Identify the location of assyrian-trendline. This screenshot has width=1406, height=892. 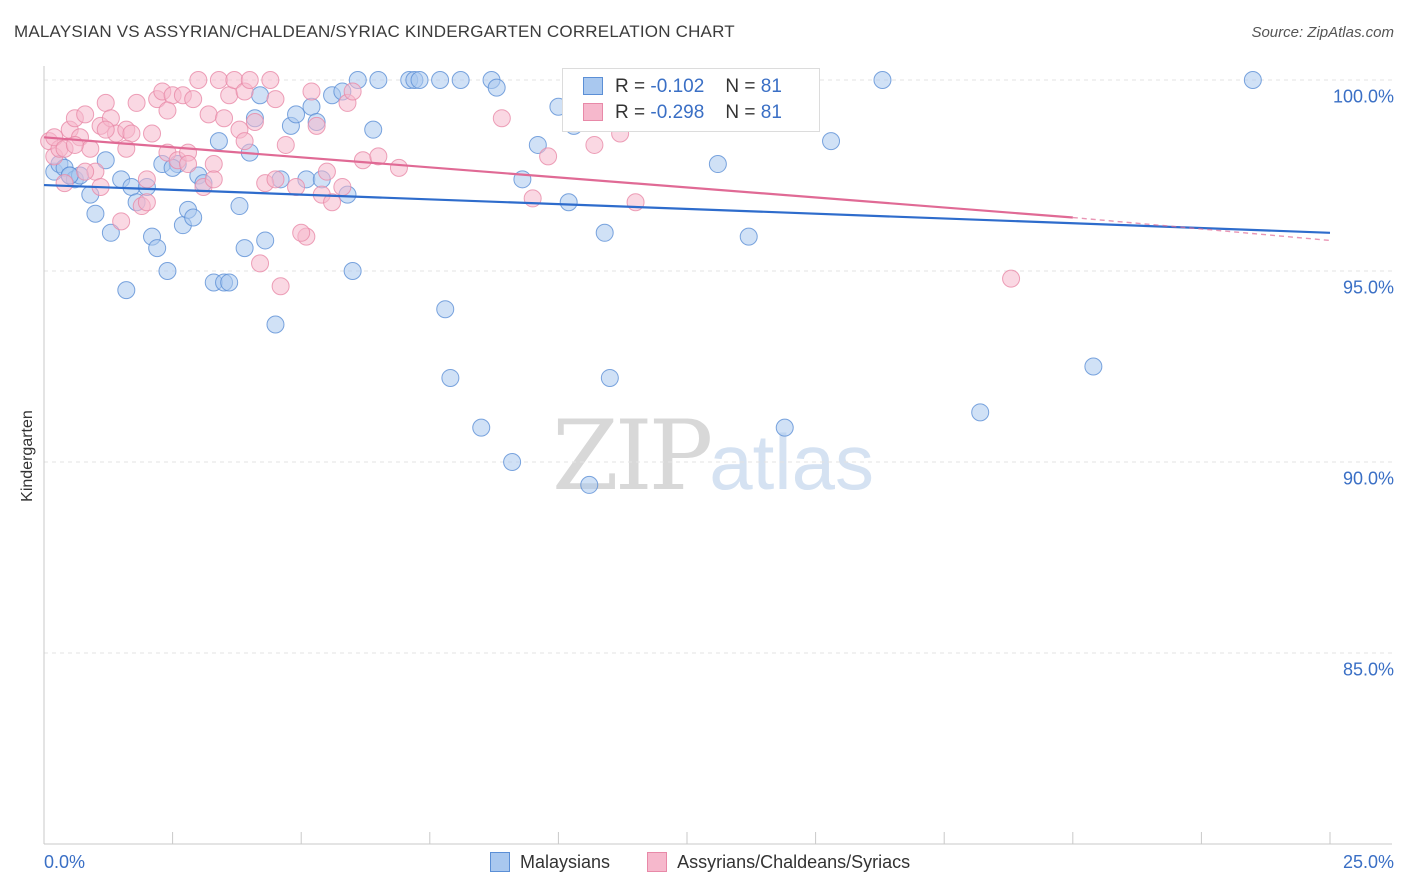
(558, 177).